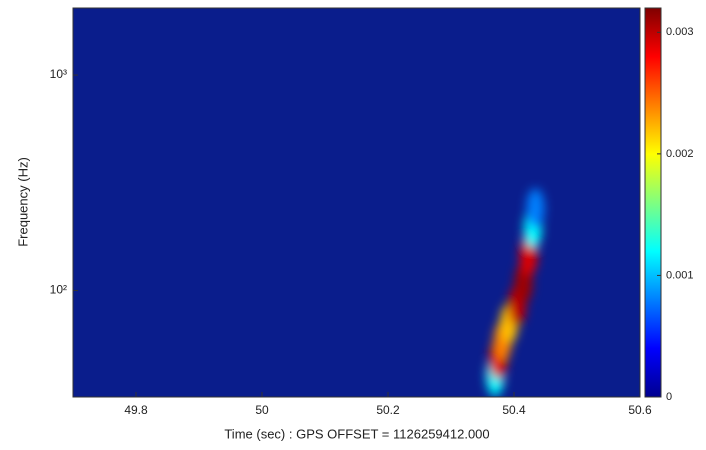  What do you see at coordinates (136, 410) in the screenshot?
I see `x-tick-label: 49.8` at bounding box center [136, 410].